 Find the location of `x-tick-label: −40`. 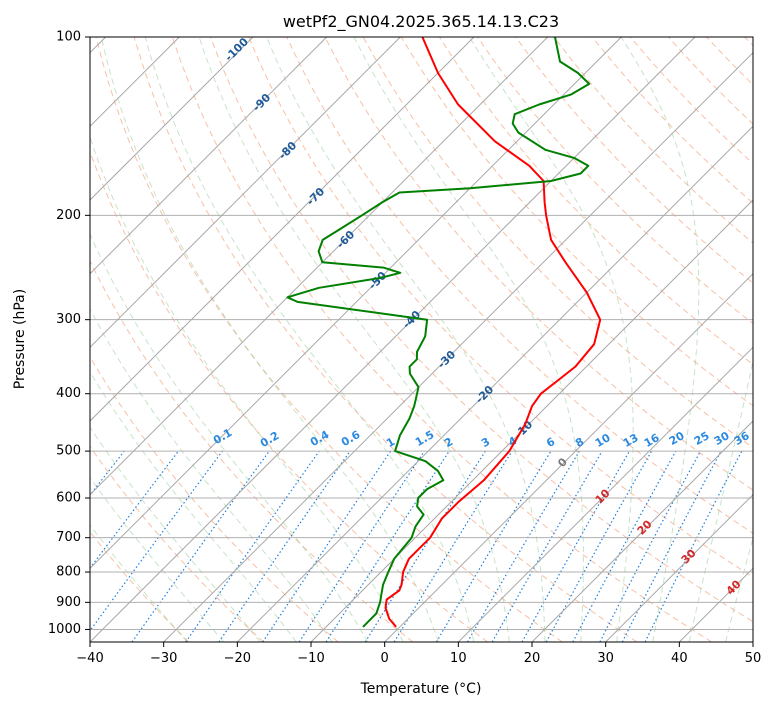

x-tick-label: −40 is located at coordinates (89, 658).